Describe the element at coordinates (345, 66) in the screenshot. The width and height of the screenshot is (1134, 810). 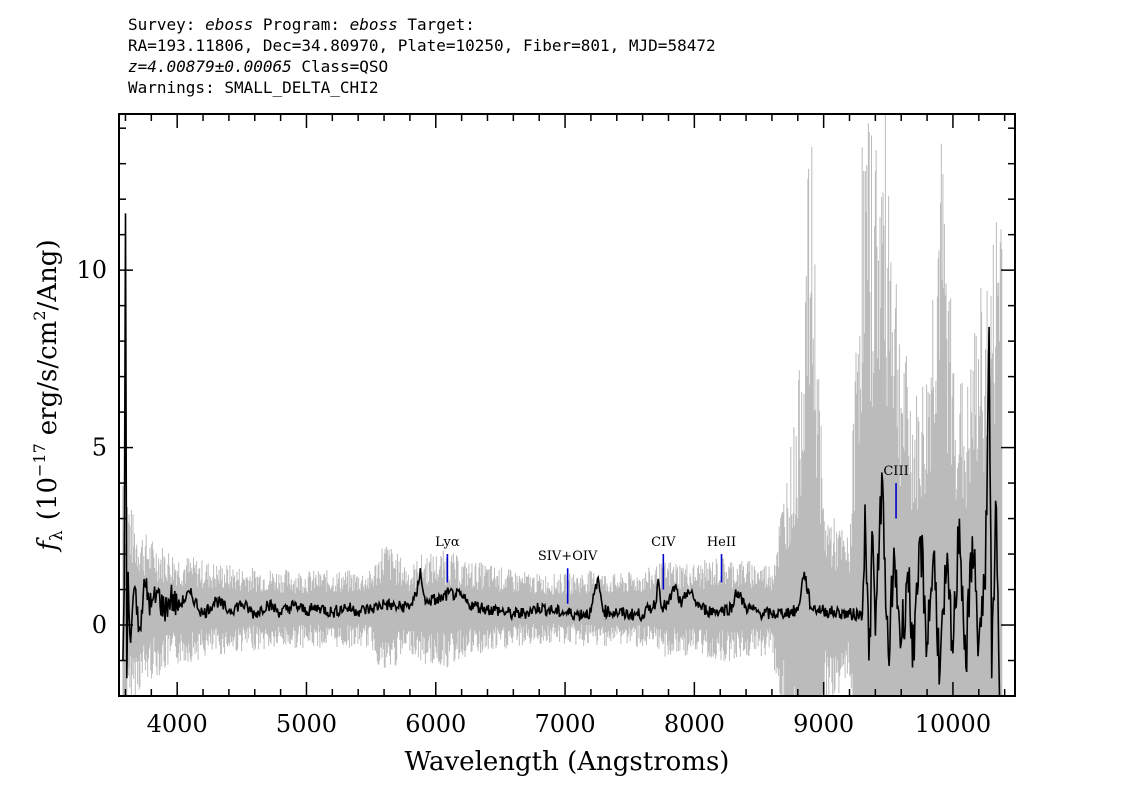
I see `class-value: Class=QSO` at that location.